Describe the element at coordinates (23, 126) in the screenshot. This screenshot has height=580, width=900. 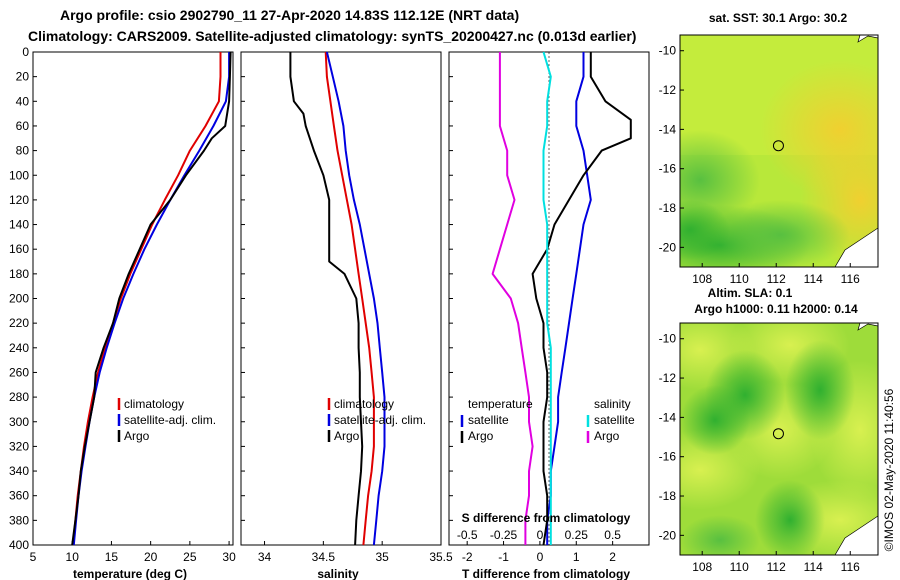
I see `depth-tick-label: 60` at that location.